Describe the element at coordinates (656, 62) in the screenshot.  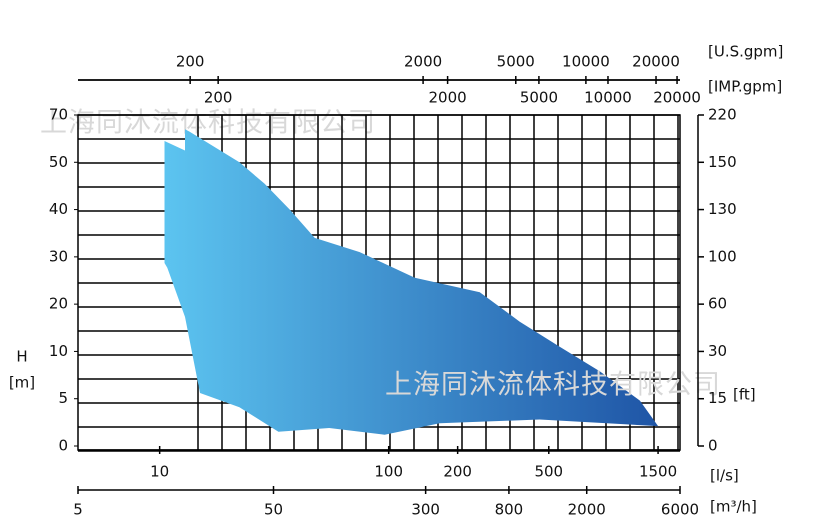
I see `x3-tick-label: 20000` at that location.